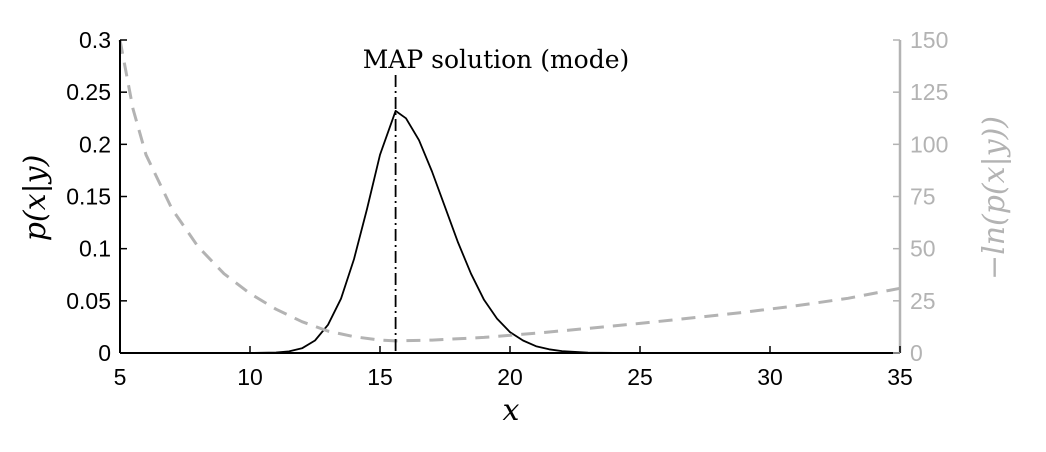  Describe the element at coordinates (88, 197) in the screenshot. I see `left-y-tick-label: 0.15` at that location.